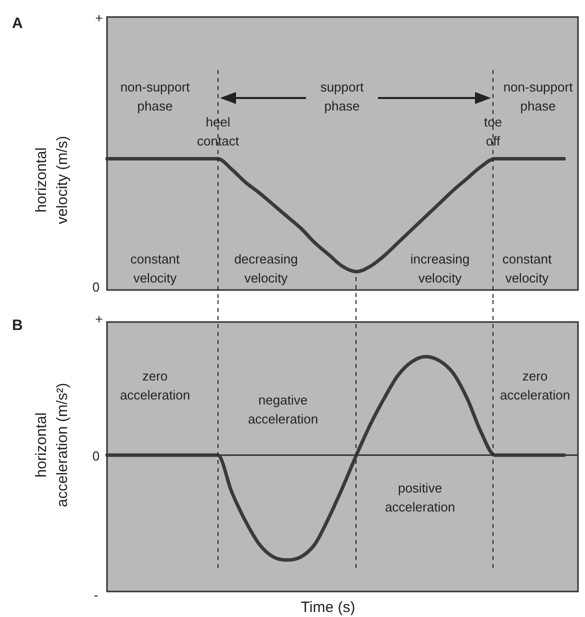 The width and height of the screenshot is (585, 617). Describe the element at coordinates (283, 409) in the screenshot. I see `annotation: negative acceleration` at that location.